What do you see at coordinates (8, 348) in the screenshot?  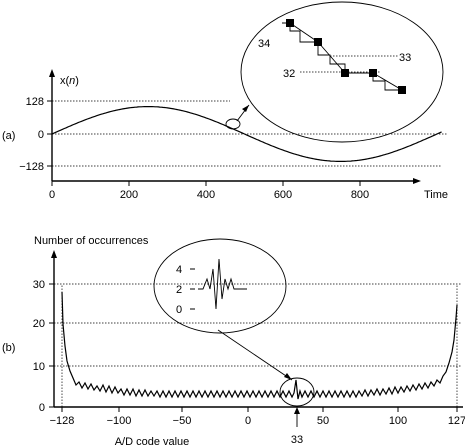 I see `panel-b-label: (b)` at bounding box center [8, 348].